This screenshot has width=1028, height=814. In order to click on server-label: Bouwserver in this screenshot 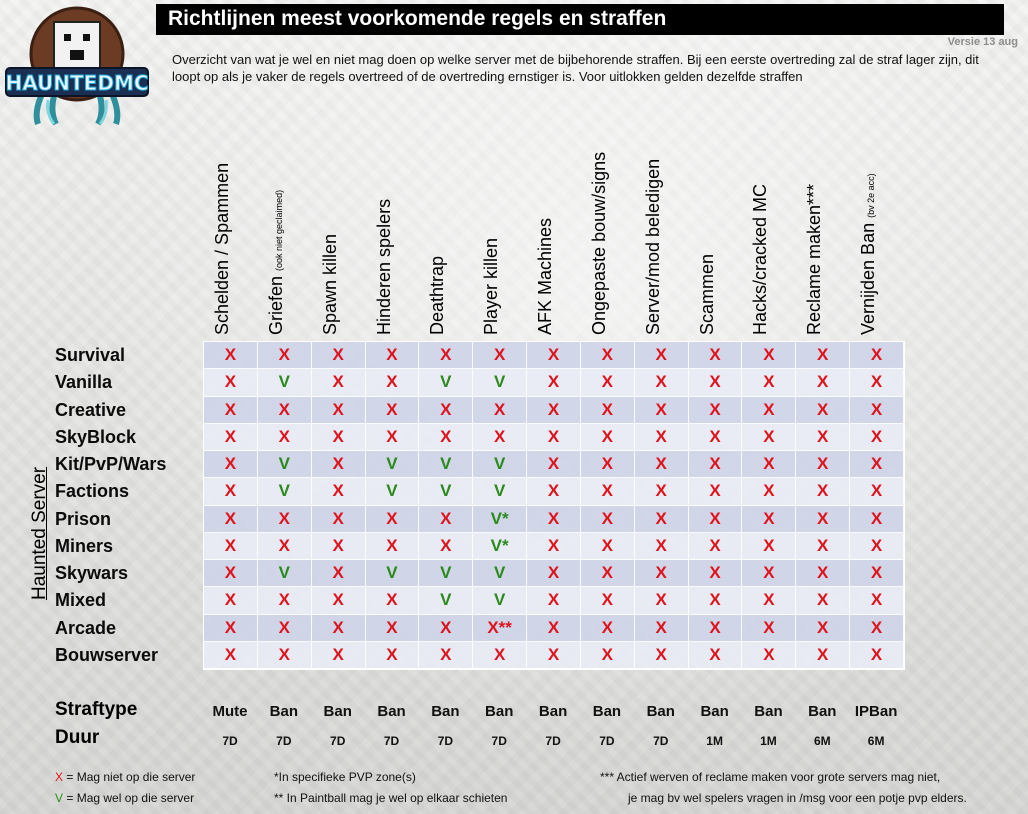, I will do `click(107, 654)`.